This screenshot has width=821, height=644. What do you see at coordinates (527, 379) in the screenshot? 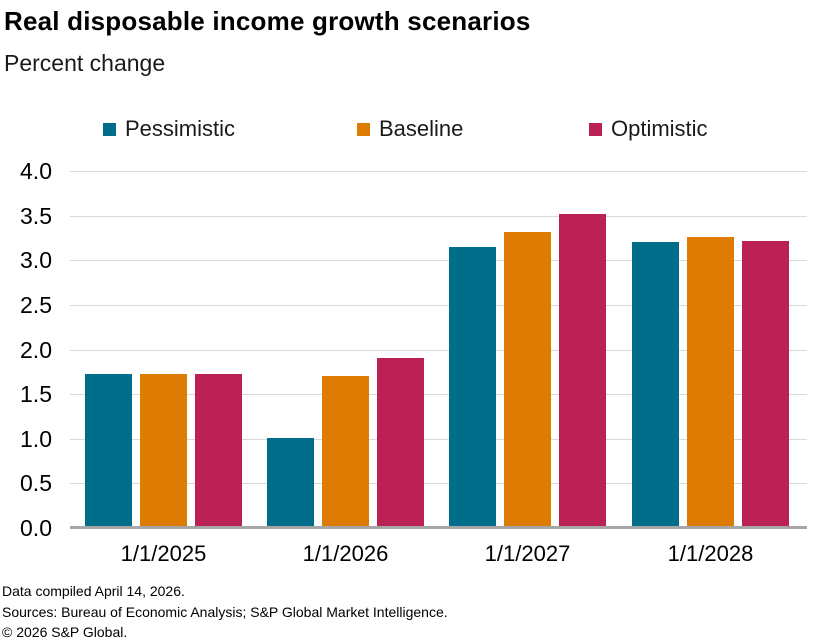
I see `bar-baseline-1-1-2027` at bounding box center [527, 379].